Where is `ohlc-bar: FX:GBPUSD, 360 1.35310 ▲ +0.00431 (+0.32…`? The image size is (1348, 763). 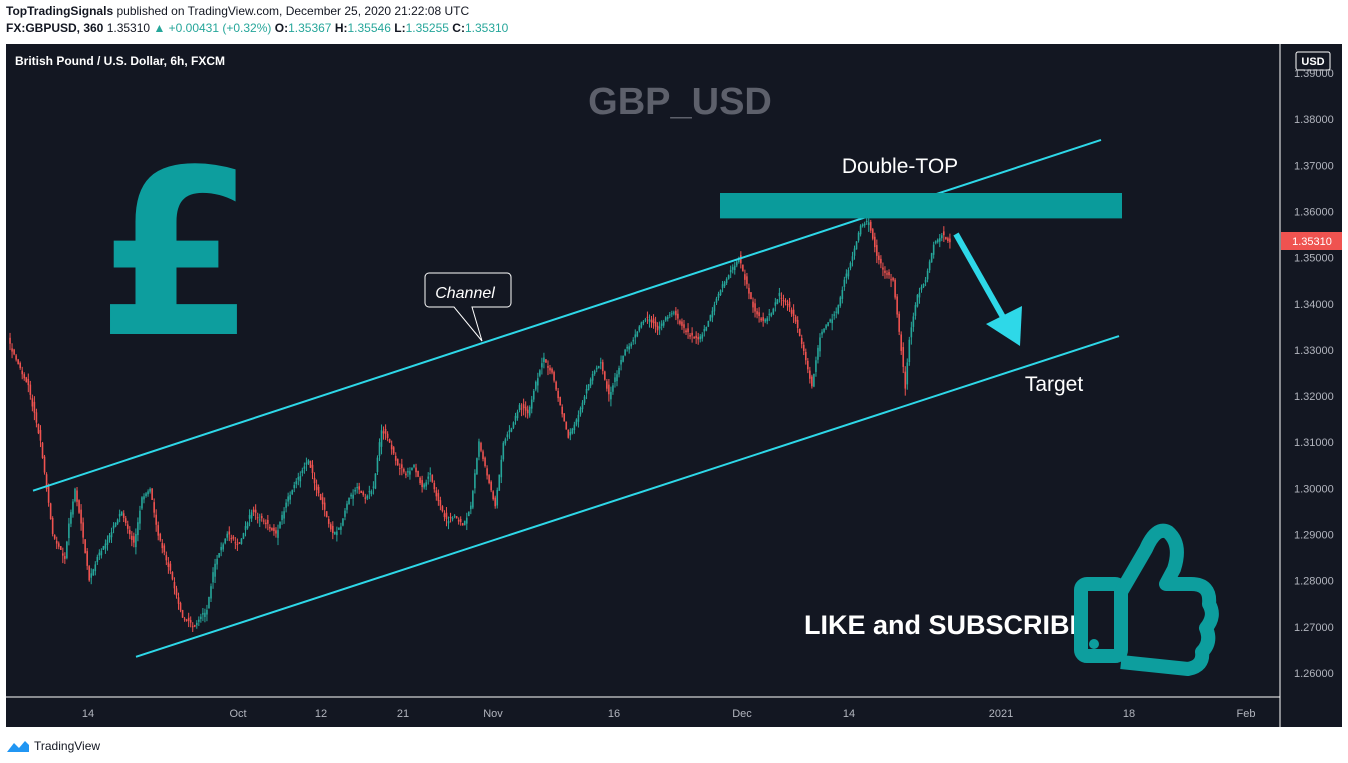
ohlc-bar: FX:GBPUSD, 360 1.35310 ▲ +0.00431 (+0.32… is located at coordinates (257, 28).